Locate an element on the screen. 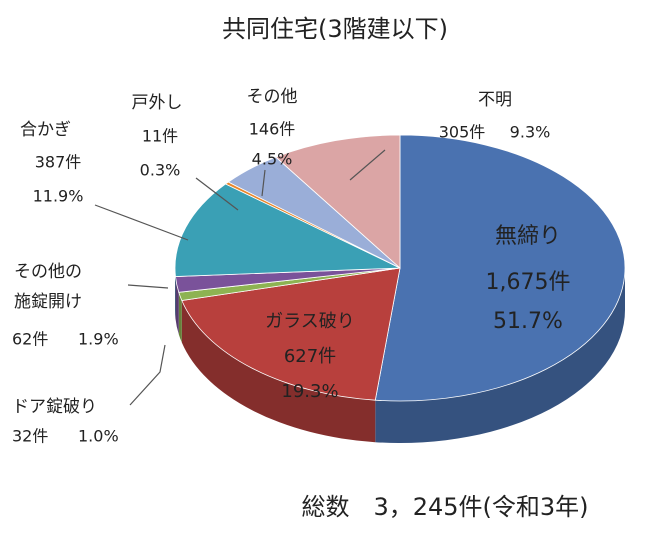  data-label: 0.3% is located at coordinates (160, 170).